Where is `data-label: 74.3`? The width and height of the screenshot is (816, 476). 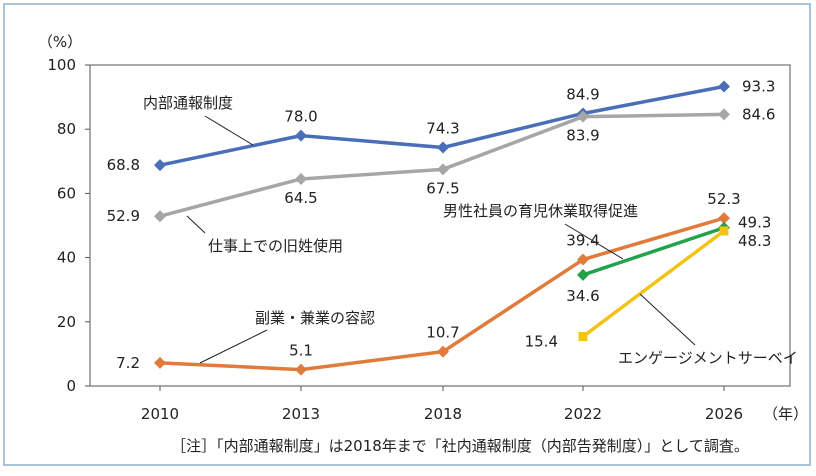
data-label: 74.3 is located at coordinates (442, 128).